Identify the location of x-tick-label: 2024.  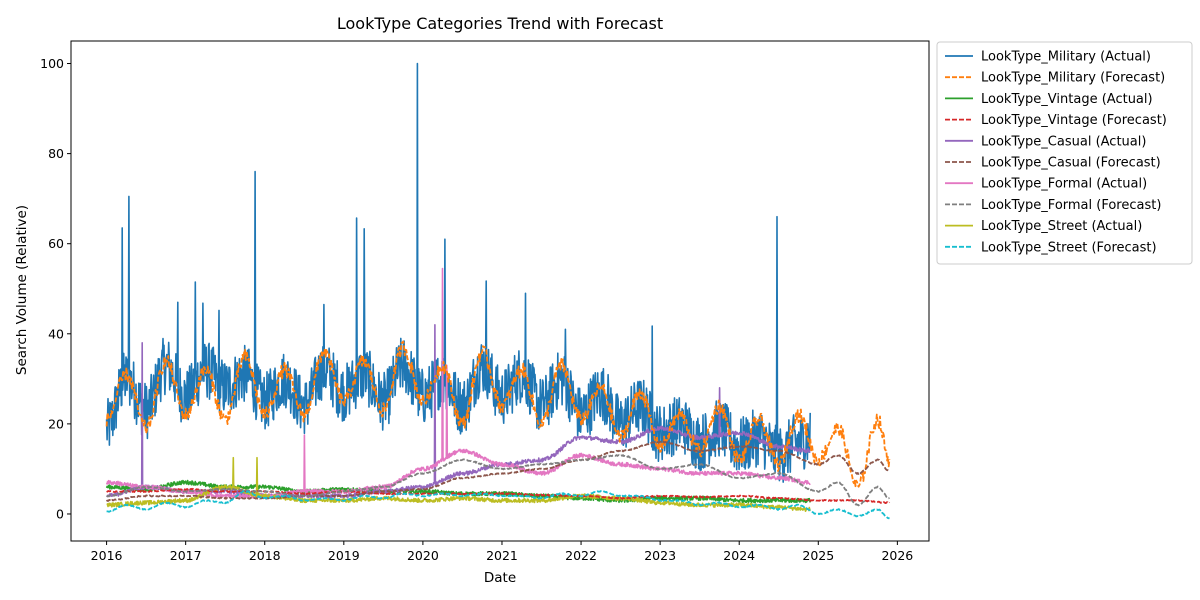
(739, 555).